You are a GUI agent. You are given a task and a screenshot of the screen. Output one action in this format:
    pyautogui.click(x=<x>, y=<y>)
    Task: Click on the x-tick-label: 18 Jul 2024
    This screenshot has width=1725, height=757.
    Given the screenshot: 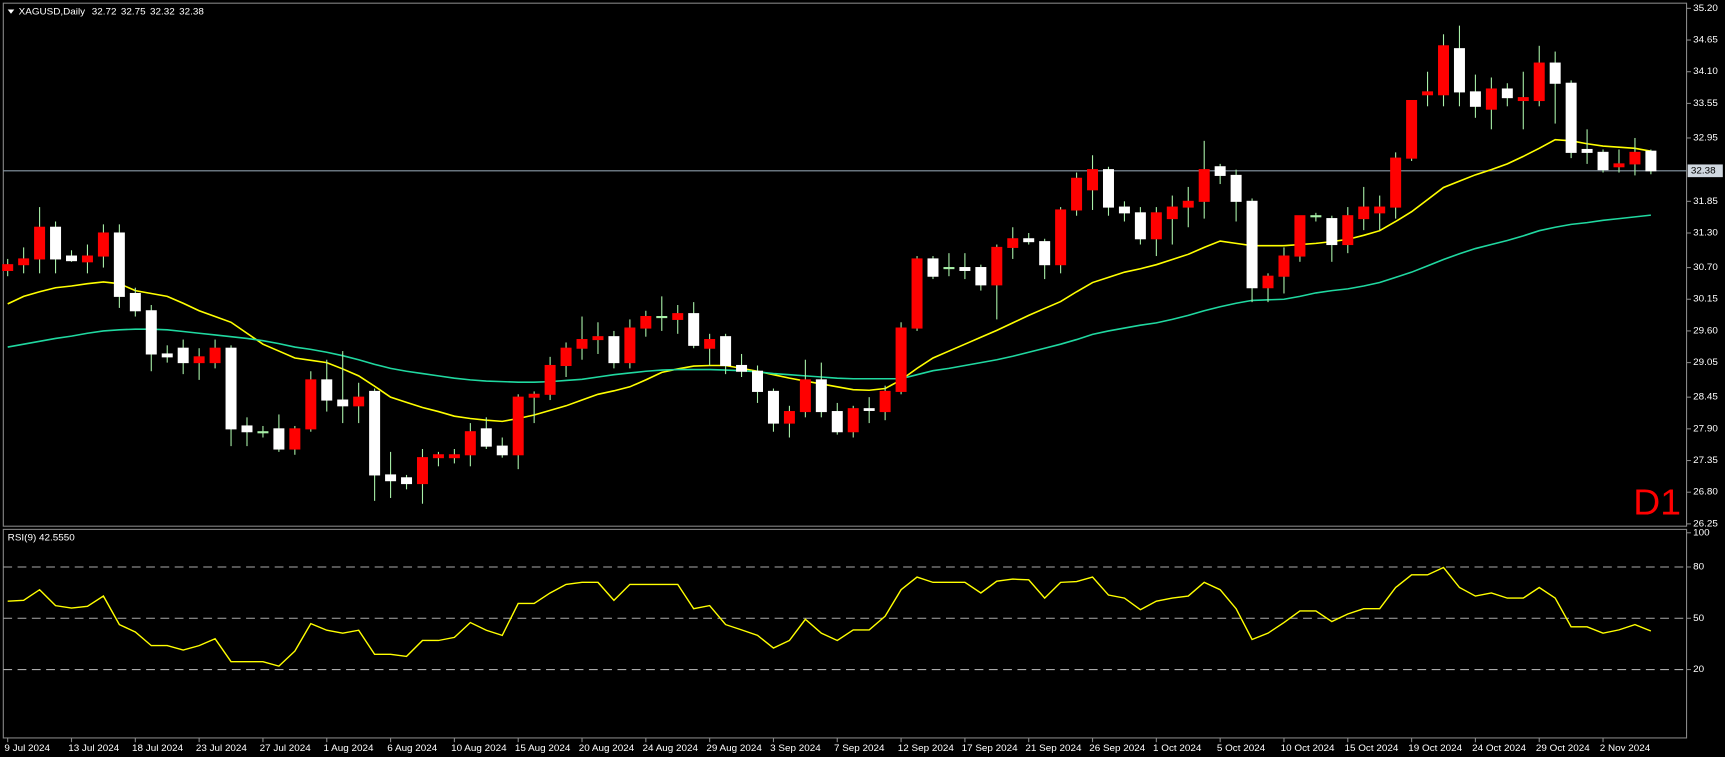 What is the action you would take?
    pyautogui.click(x=158, y=748)
    